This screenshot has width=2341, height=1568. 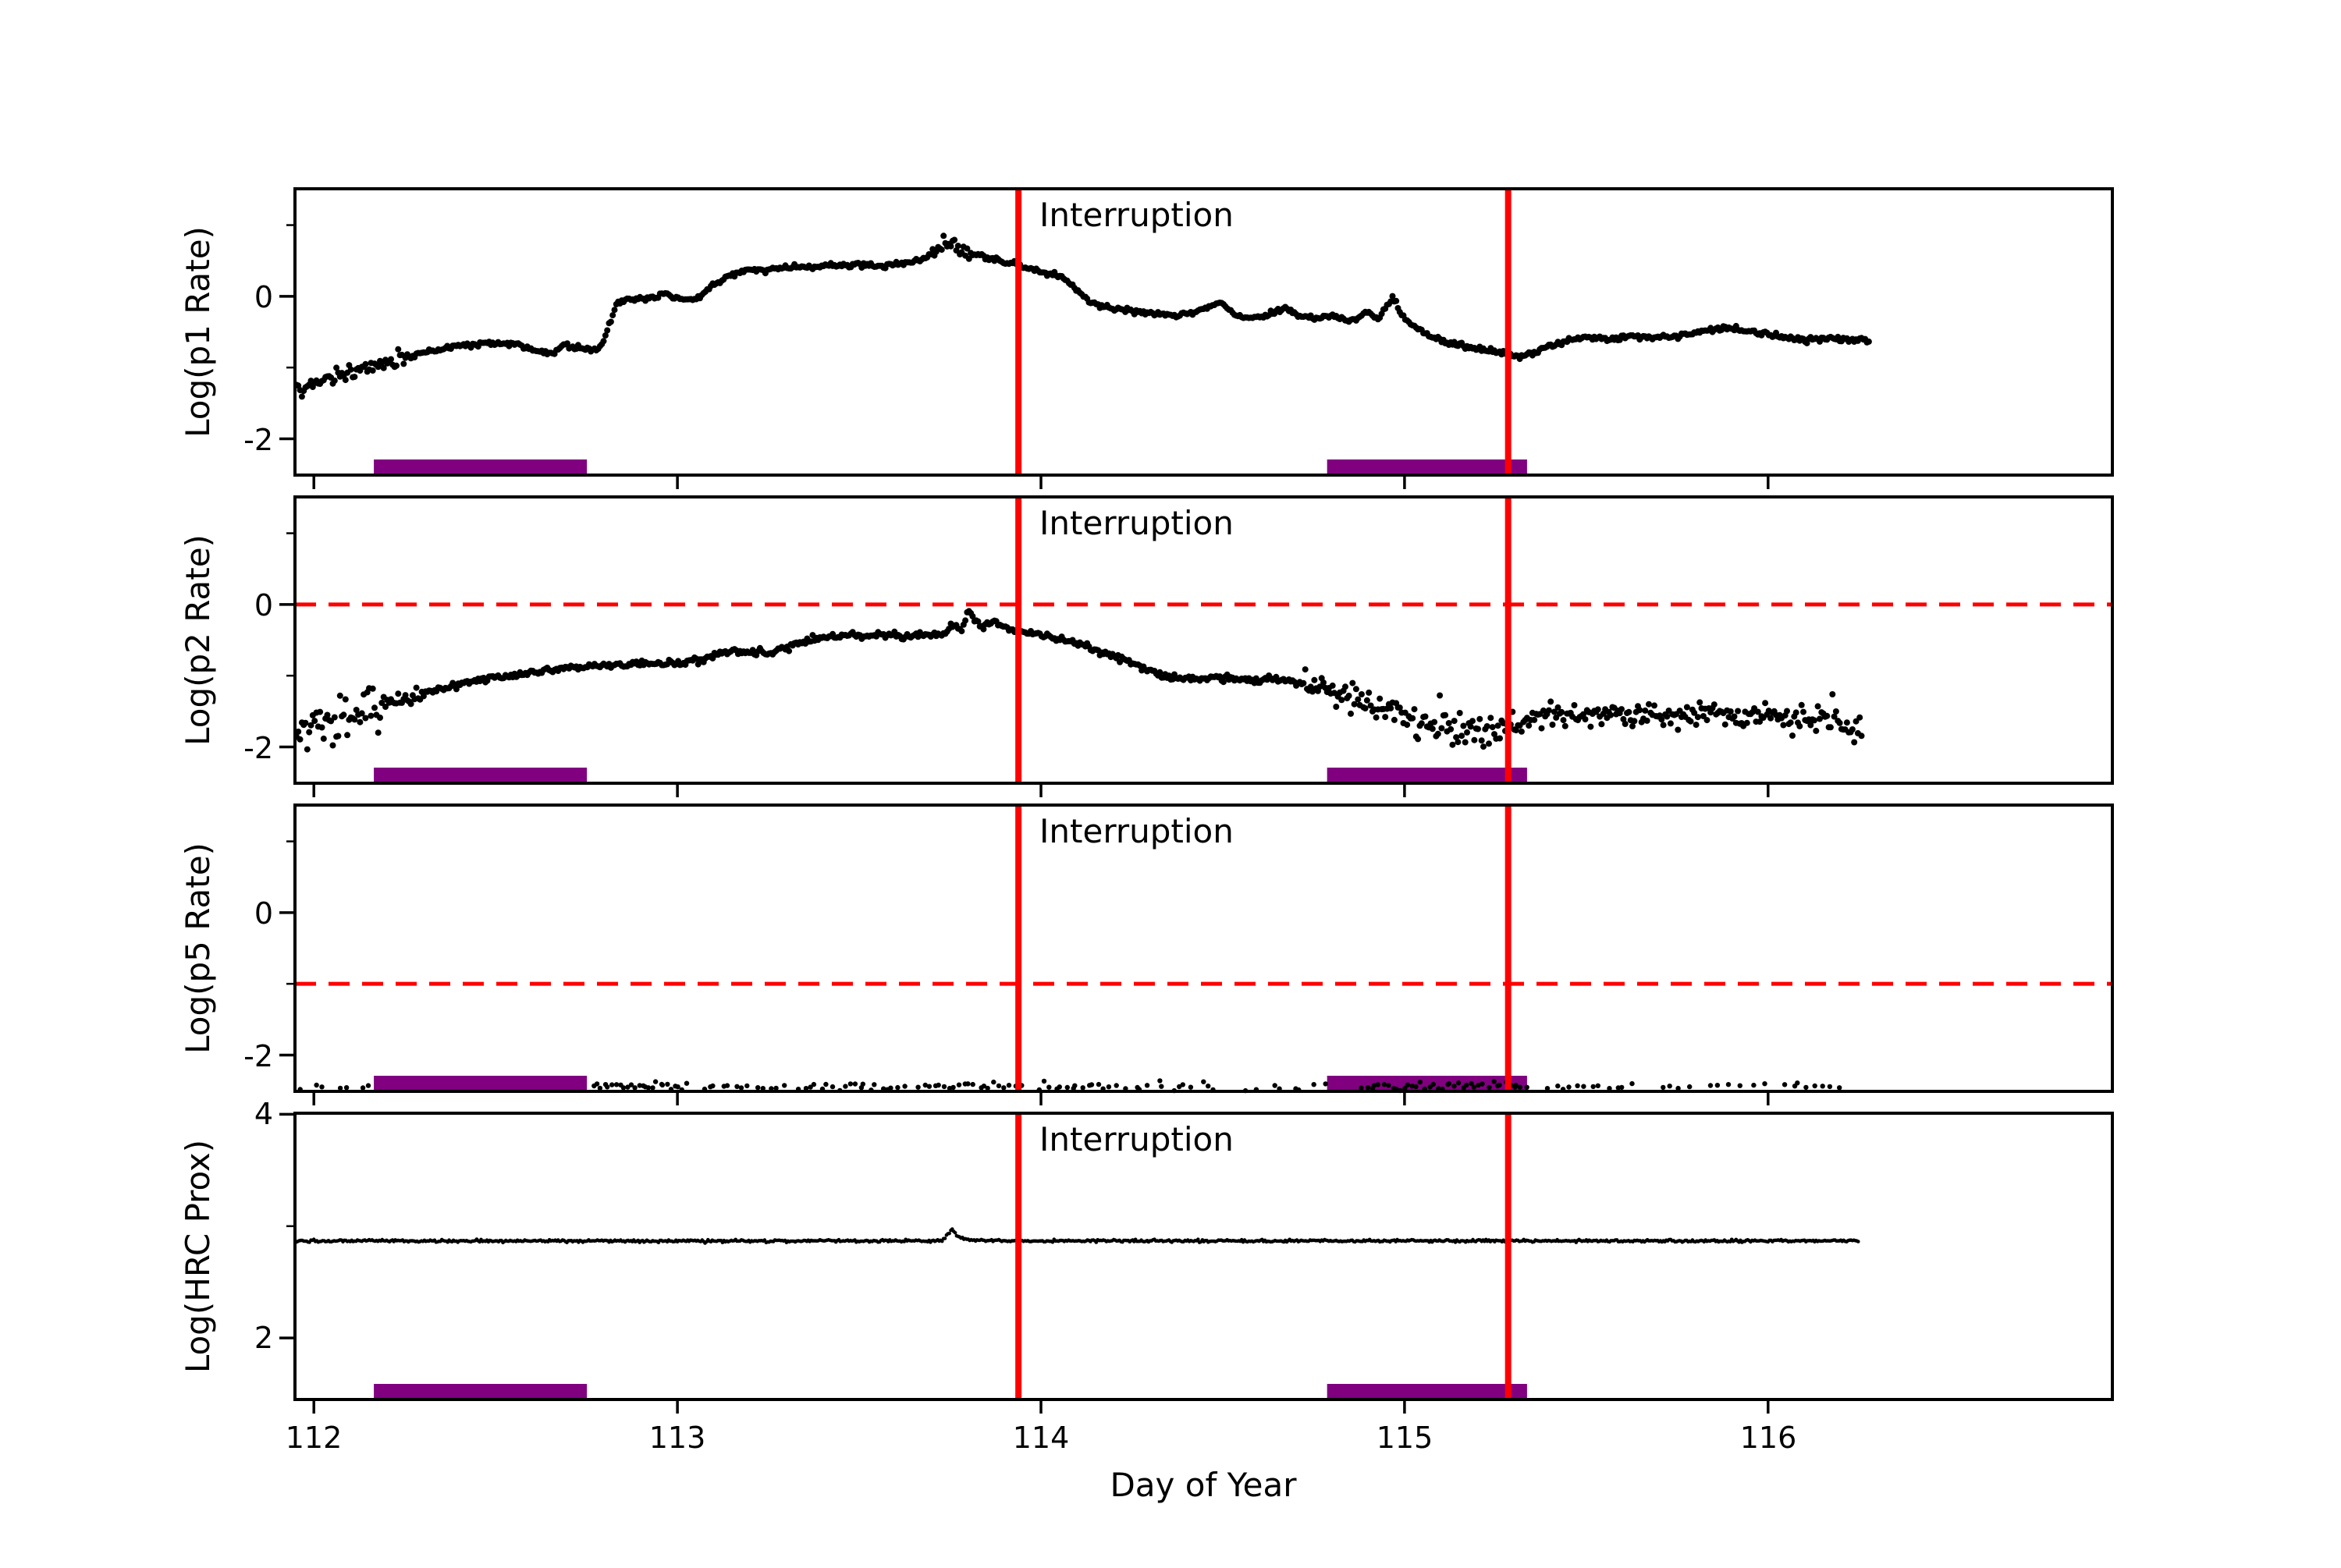 What do you see at coordinates (1768, 1438) in the screenshot?
I see `x-tick-label: 116` at bounding box center [1768, 1438].